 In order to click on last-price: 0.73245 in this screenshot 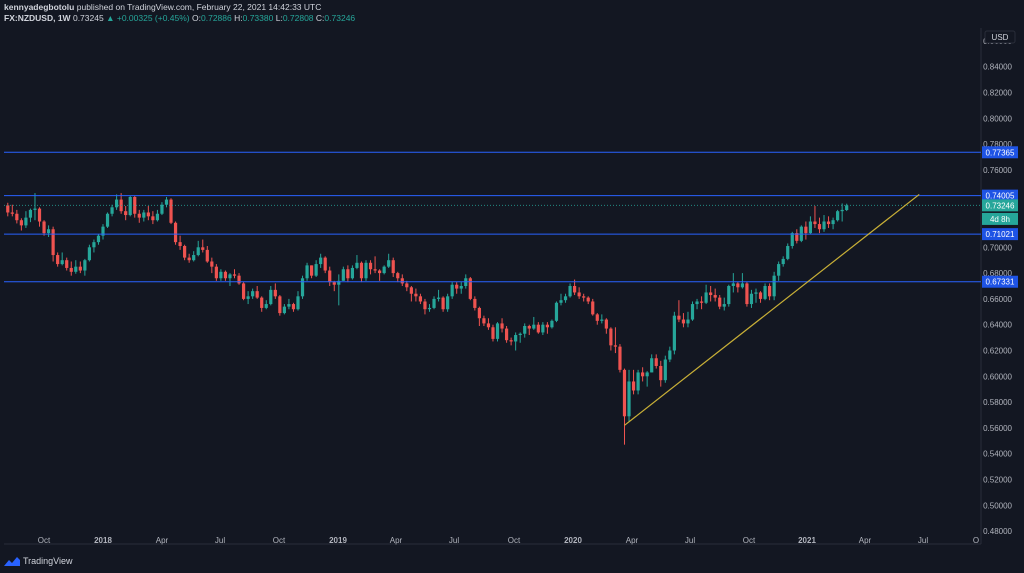, I will do `click(88, 18)`.